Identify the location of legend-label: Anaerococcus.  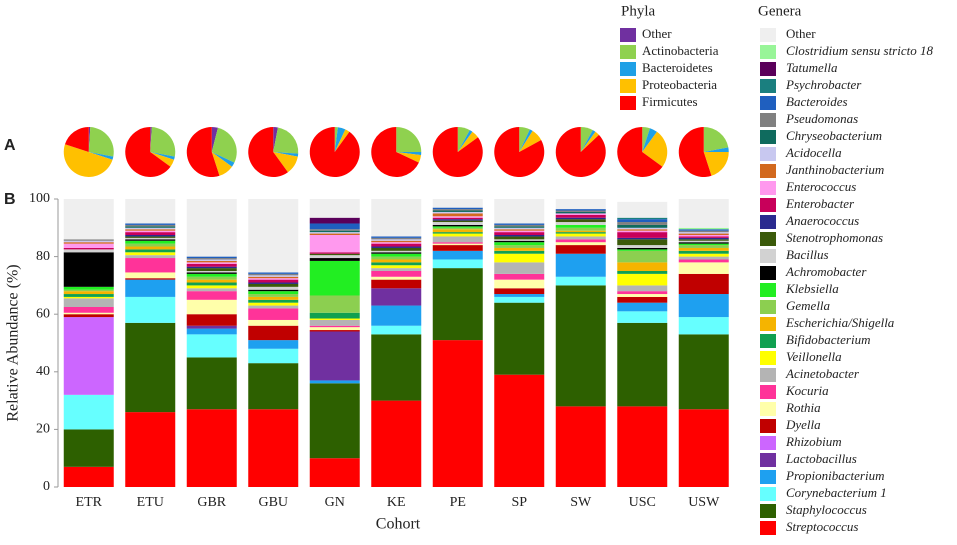
(822, 220).